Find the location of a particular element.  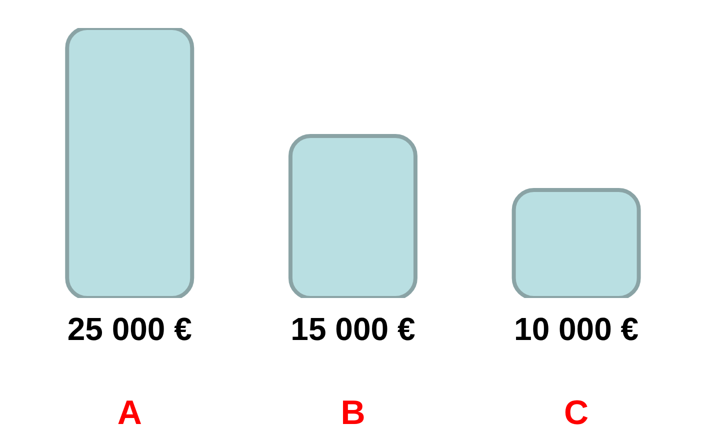

x-tick-label: B is located at coordinates (353, 413).